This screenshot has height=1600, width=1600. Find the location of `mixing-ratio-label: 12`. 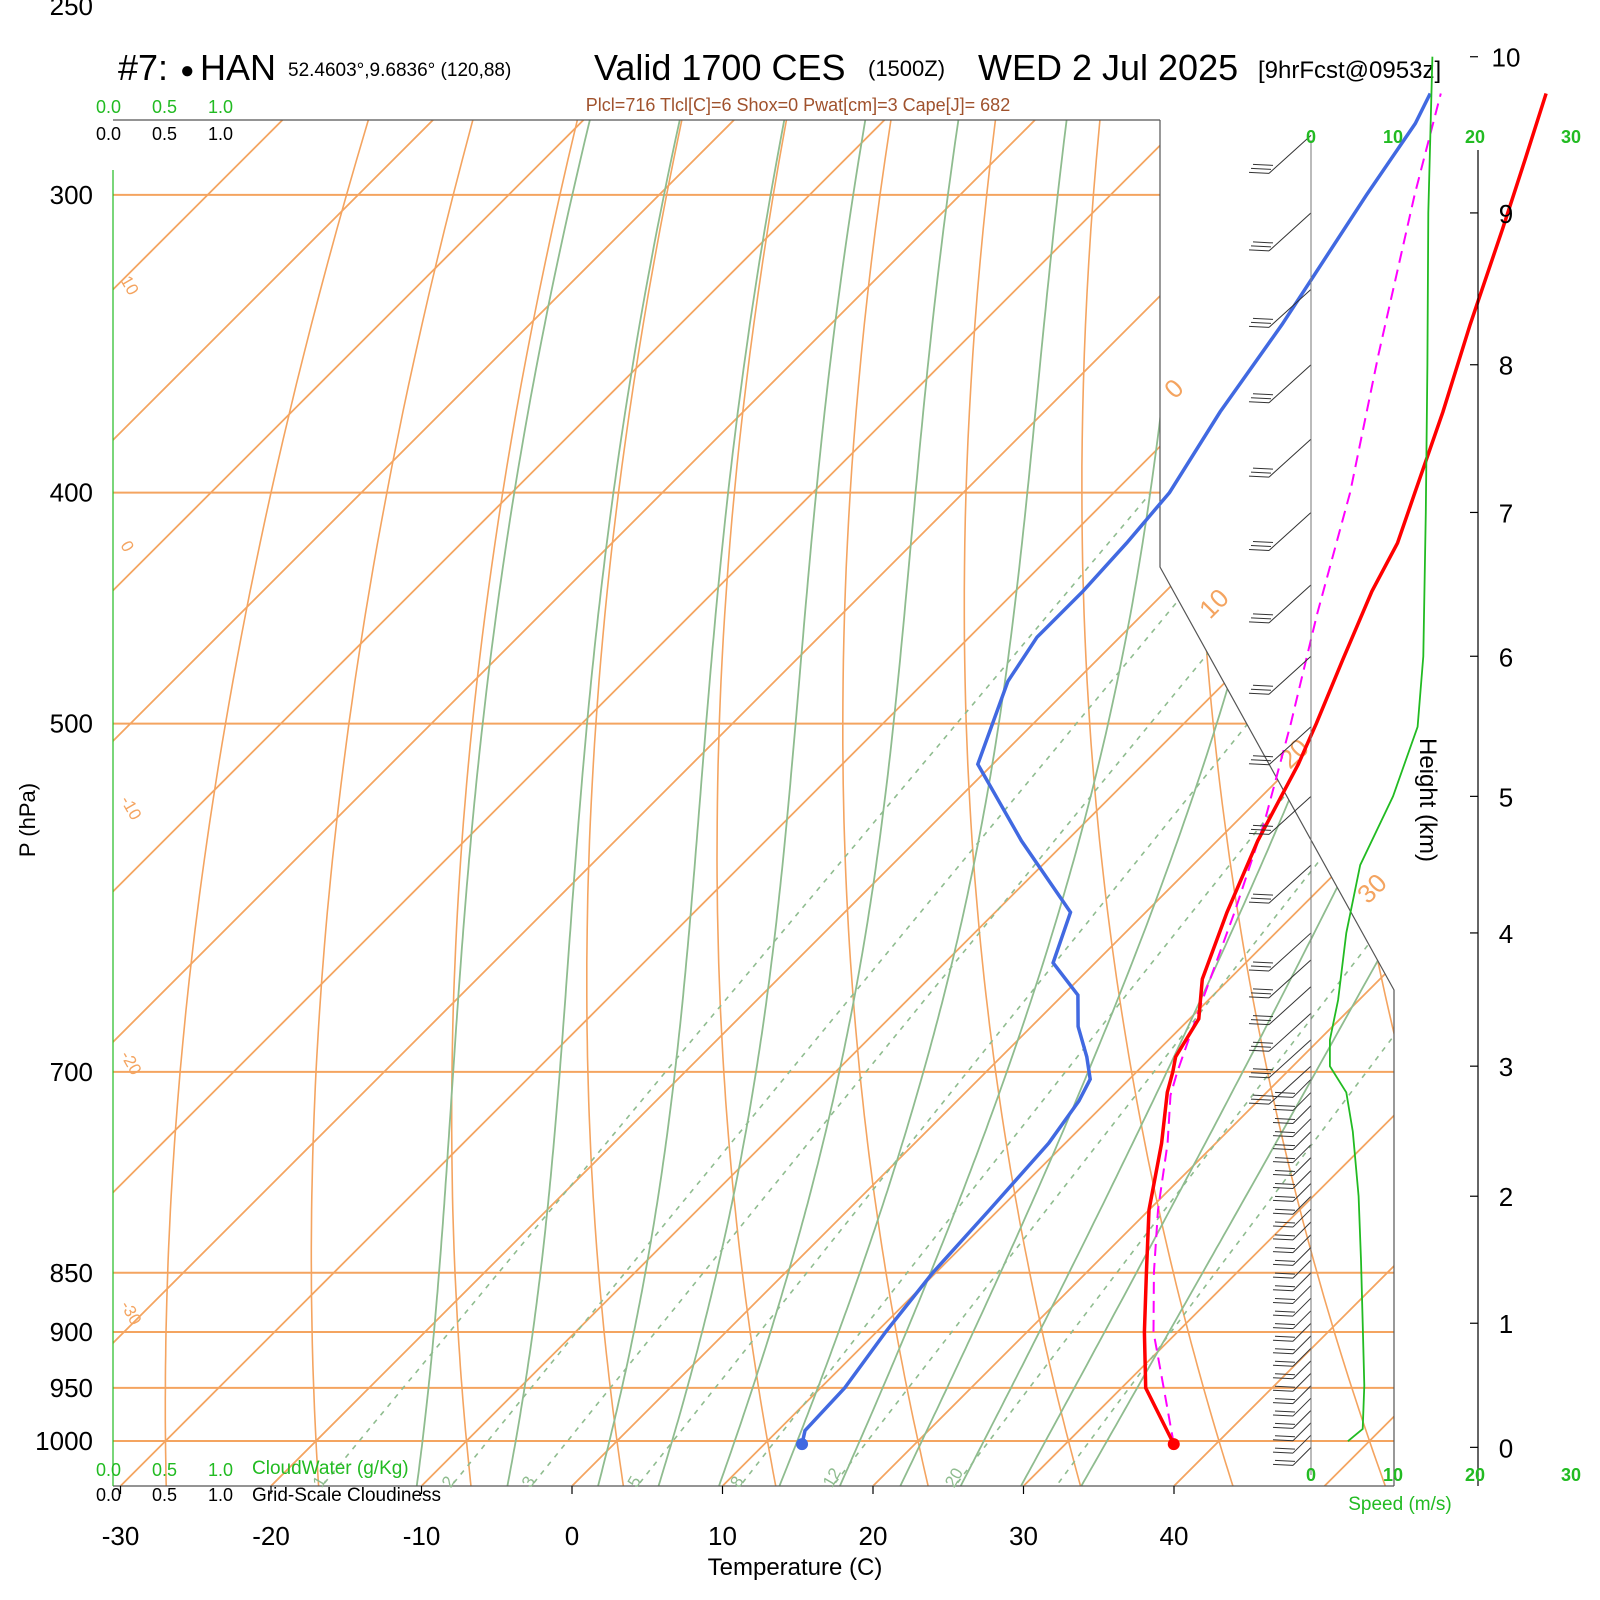

mixing-ratio-label: 12 is located at coordinates (832, 1478).